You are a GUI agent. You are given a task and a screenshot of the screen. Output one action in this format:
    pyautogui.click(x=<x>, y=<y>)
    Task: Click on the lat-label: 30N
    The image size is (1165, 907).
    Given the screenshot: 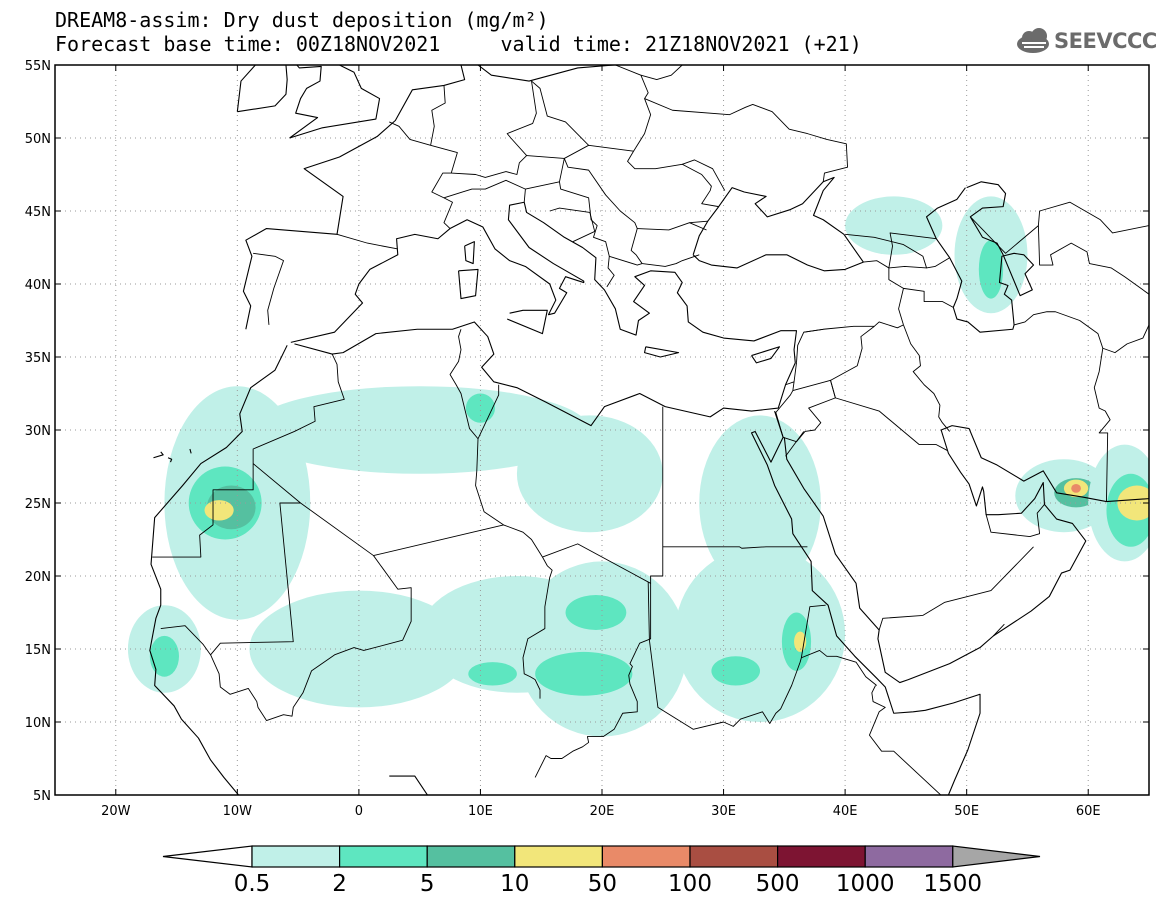 What is the action you would take?
    pyautogui.click(x=38, y=431)
    